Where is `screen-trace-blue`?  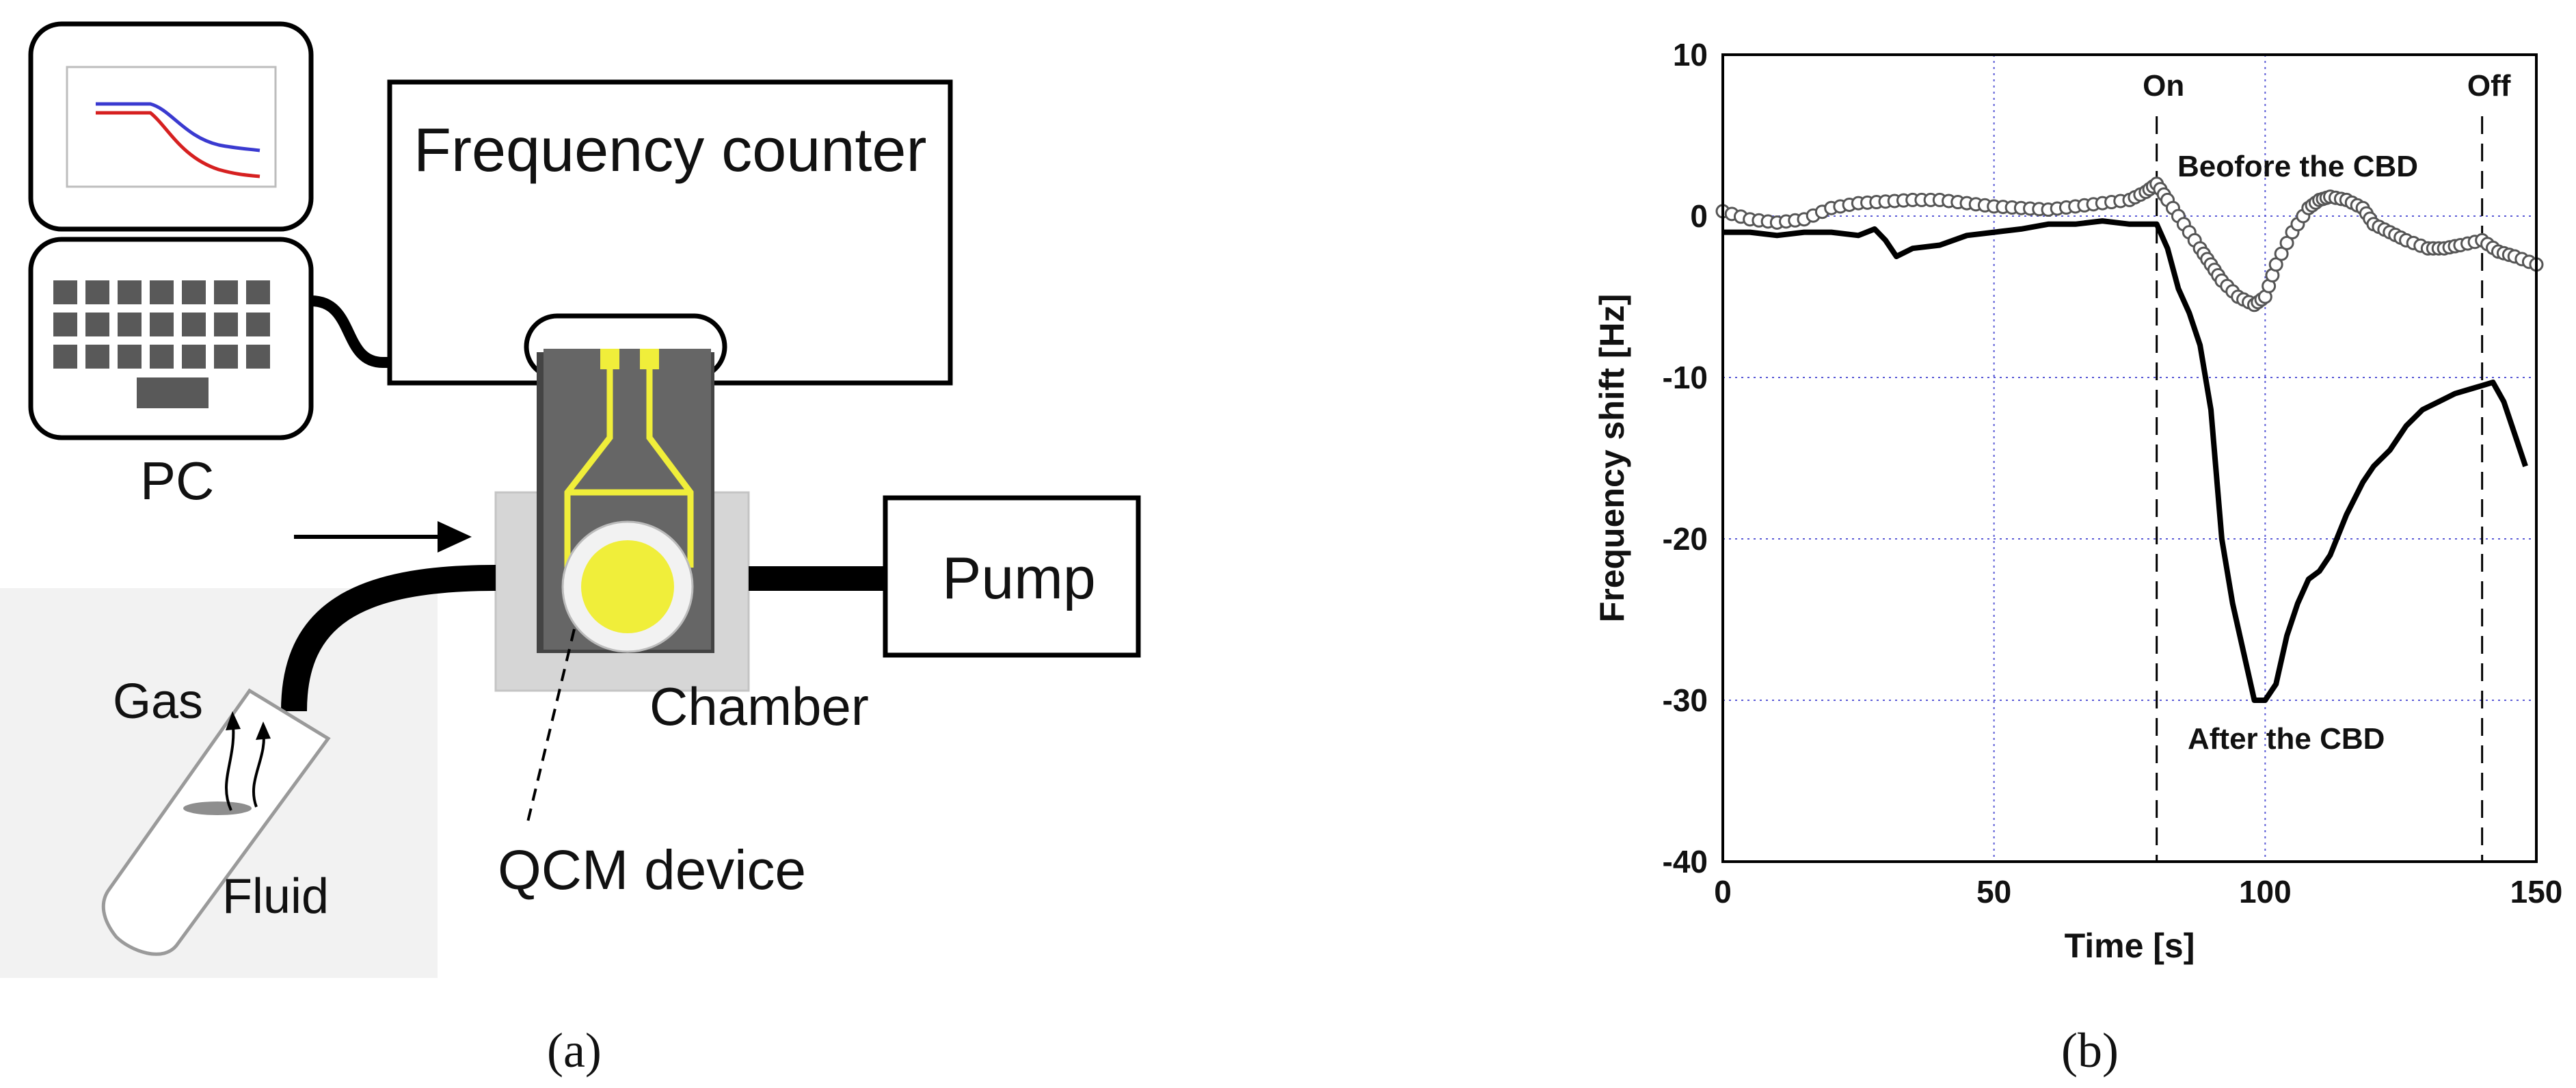 screen-trace-blue is located at coordinates (178, 127).